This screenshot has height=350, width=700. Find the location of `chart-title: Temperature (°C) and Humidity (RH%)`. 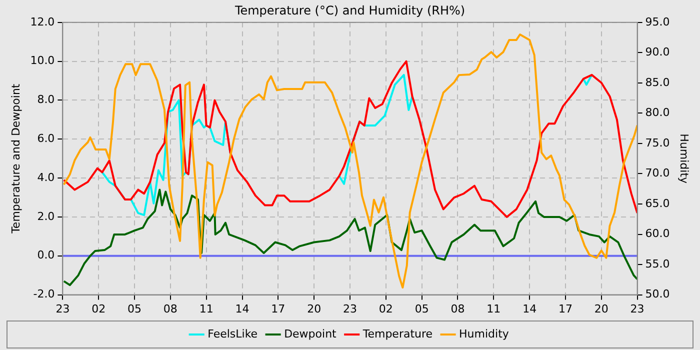

chart-title: Temperature (°C) and Humidity (RH%) is located at coordinates (350, 10).